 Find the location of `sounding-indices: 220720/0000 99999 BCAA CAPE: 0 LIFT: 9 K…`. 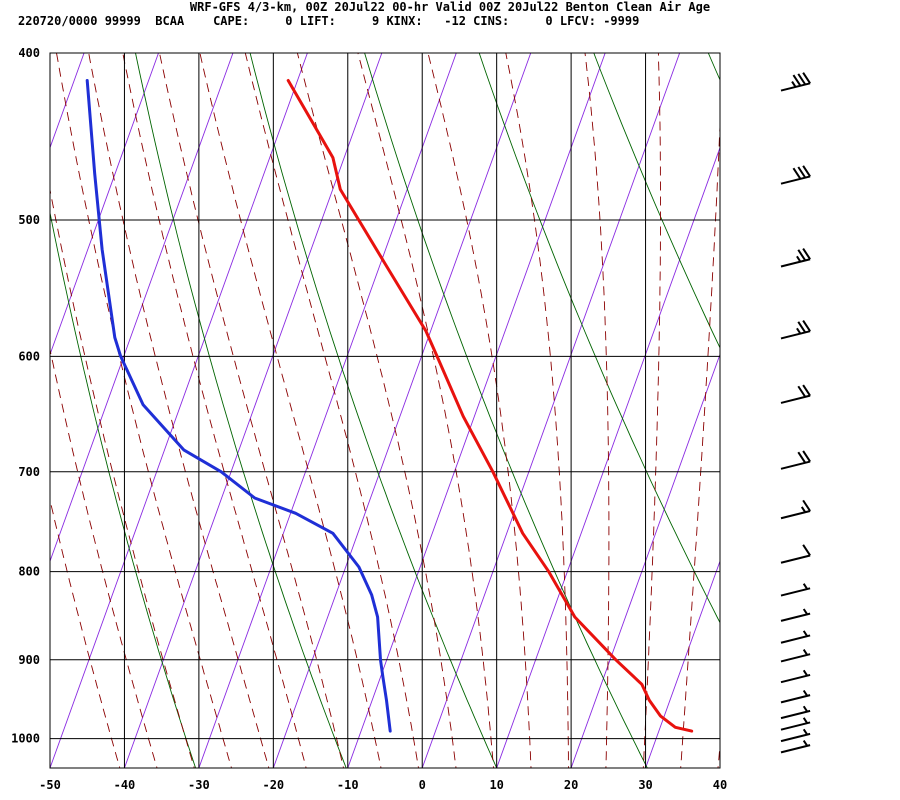

sounding-indices: 220720/0000 99999 BCAA CAPE: 0 LIFT: 9 K… is located at coordinates (329, 21).